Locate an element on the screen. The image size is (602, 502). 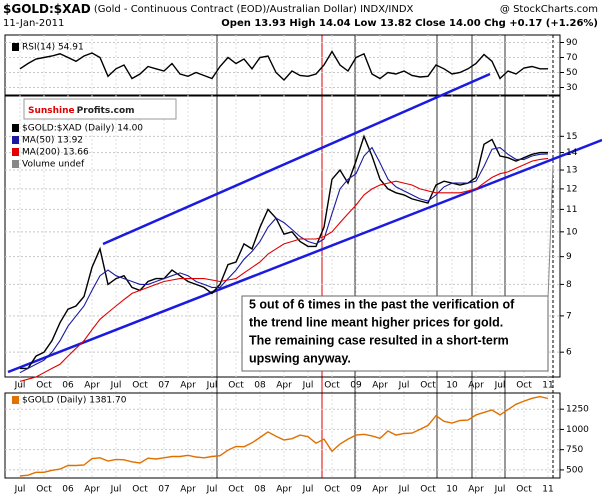
y-tick-label: 11 is located at coordinates (571, 210).